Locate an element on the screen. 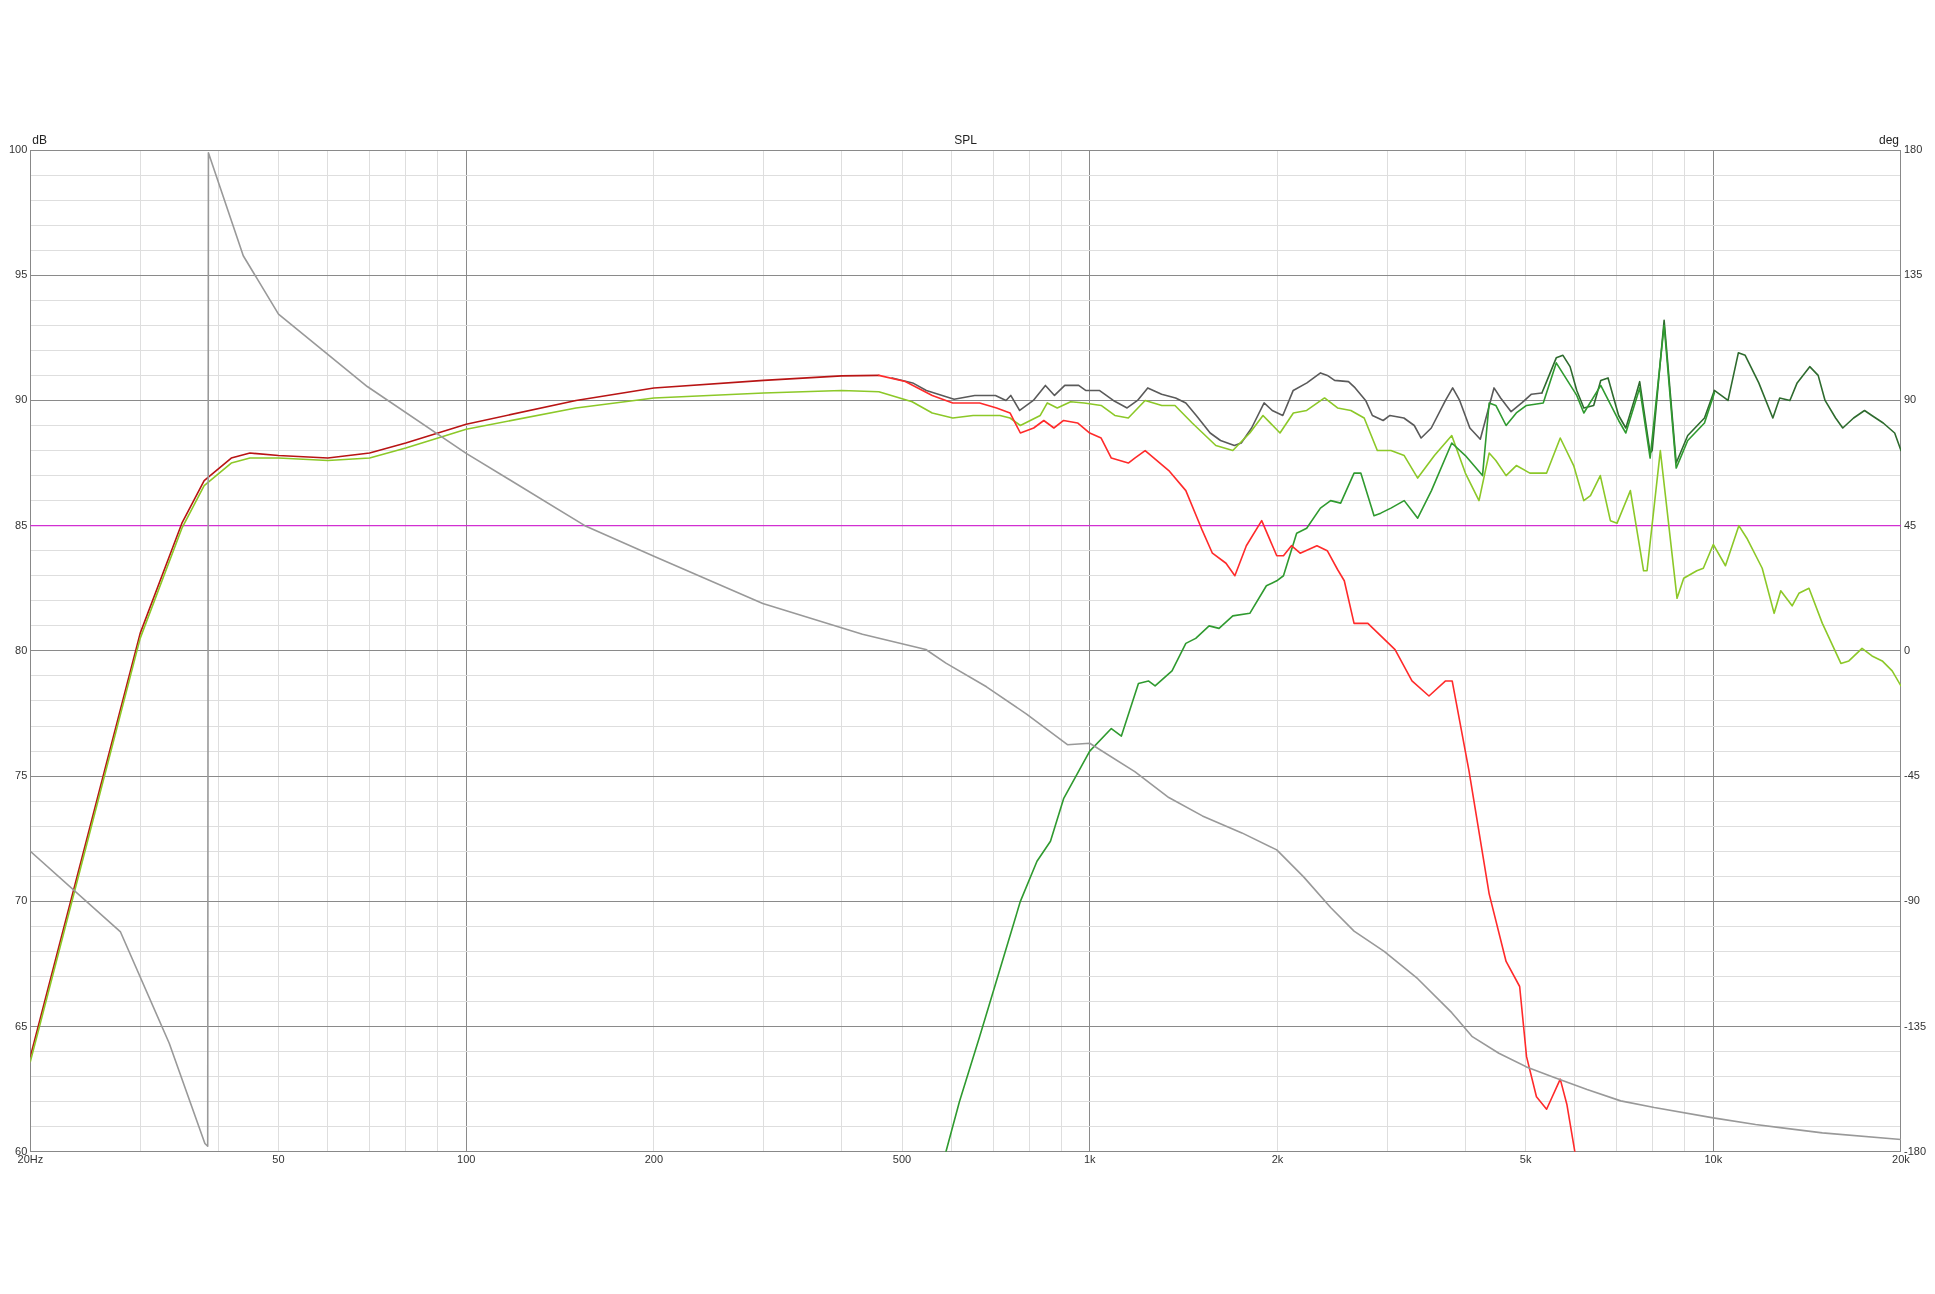  y-tick-label: 85 is located at coordinates (21, 524).